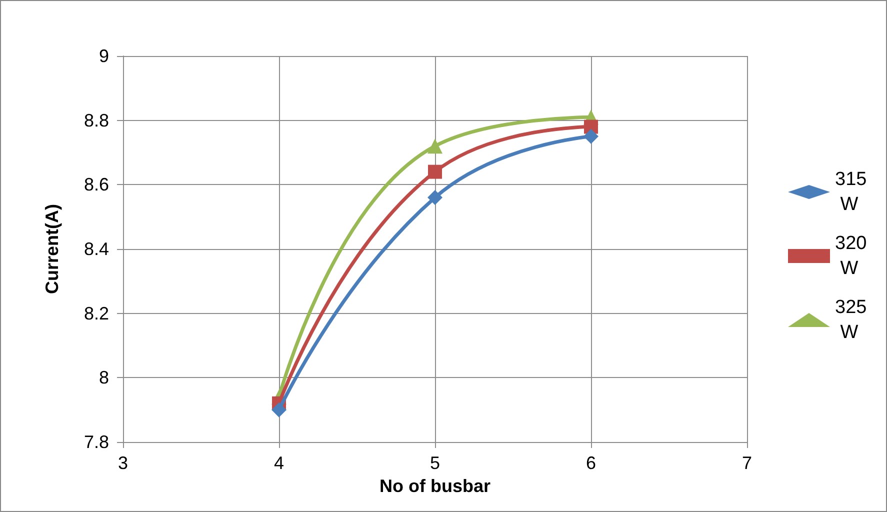  Describe the element at coordinates (279, 463) in the screenshot. I see `x-tick-label: 4` at that location.